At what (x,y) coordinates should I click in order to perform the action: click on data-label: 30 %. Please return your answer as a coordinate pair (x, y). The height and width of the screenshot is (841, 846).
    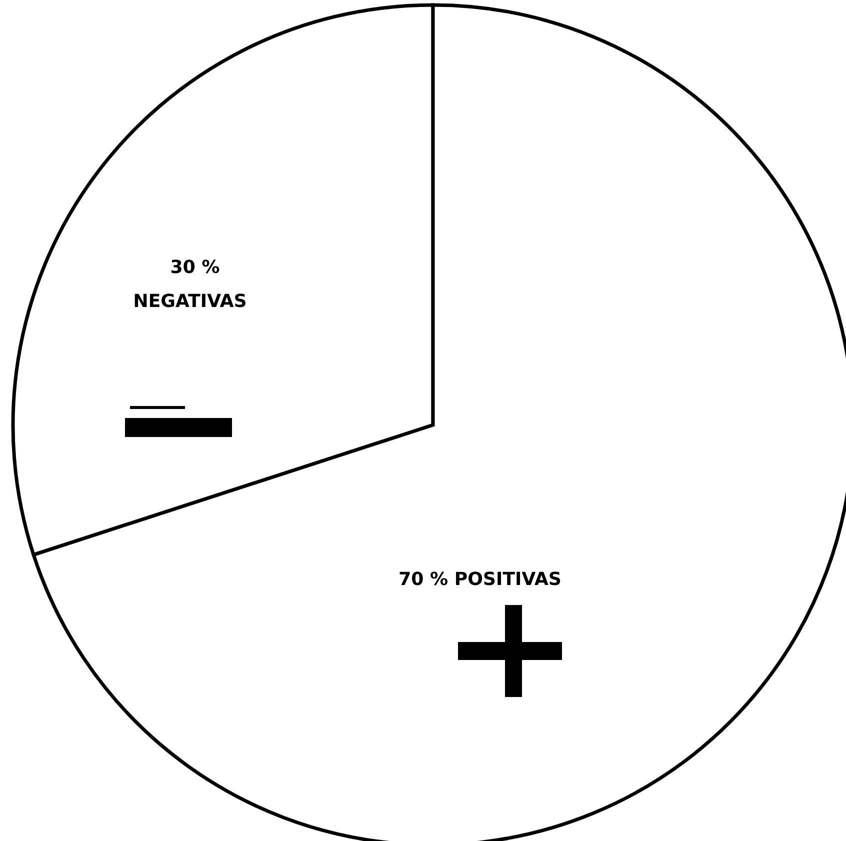
    Looking at the image, I should click on (195, 267).